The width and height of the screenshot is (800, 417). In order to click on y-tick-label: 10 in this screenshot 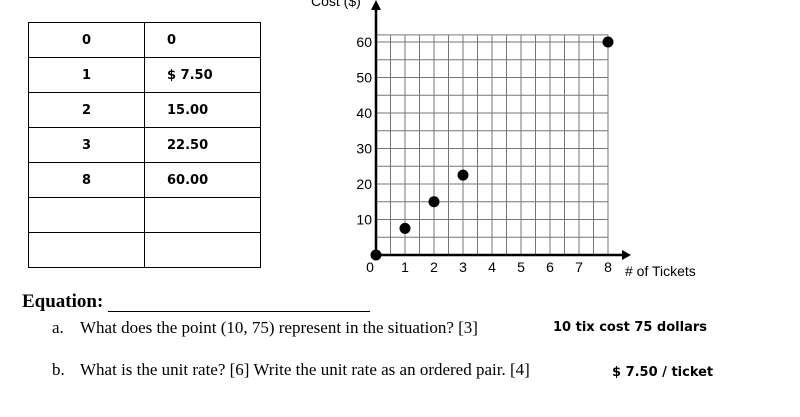, I will do `click(364, 220)`.